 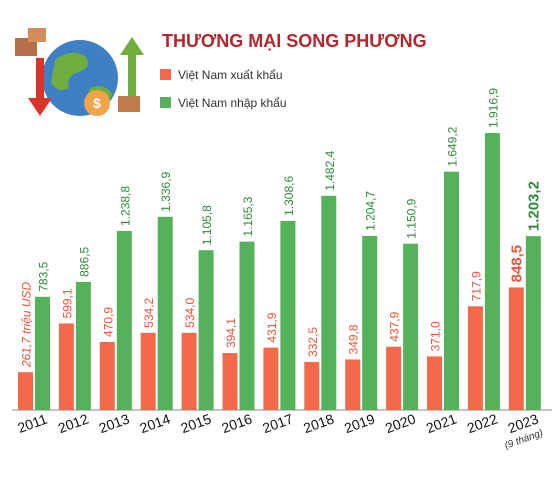 What do you see at coordinates (73, 423) in the screenshot?
I see `x-tick-label: 2012` at bounding box center [73, 423].